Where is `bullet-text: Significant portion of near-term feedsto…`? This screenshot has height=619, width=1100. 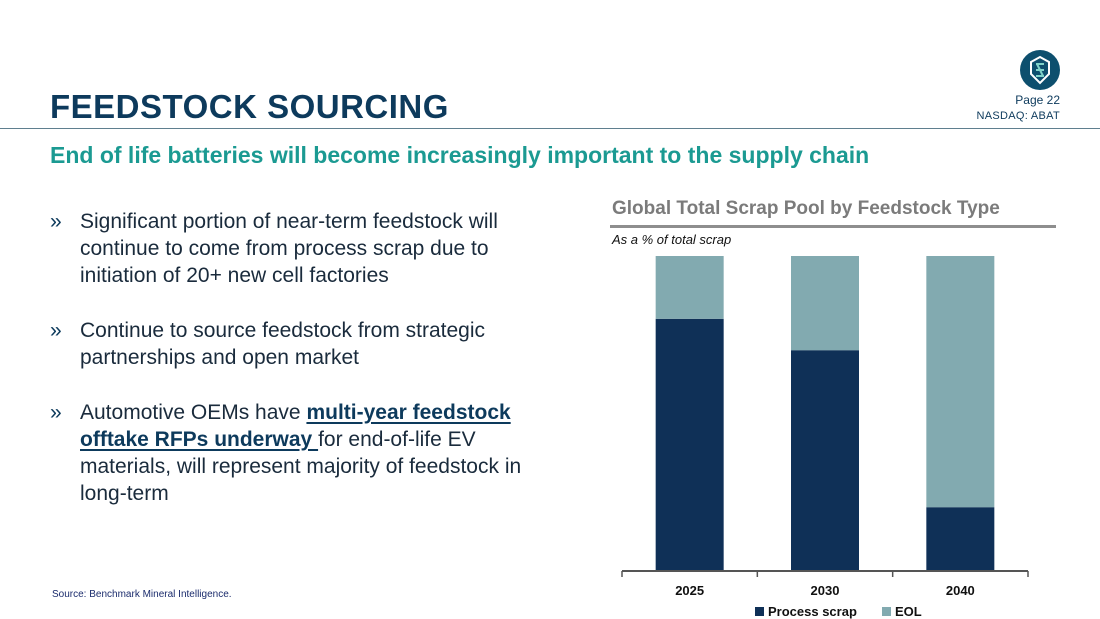 bullet-text: Significant portion of near-term feedsto… is located at coordinates (289, 248).